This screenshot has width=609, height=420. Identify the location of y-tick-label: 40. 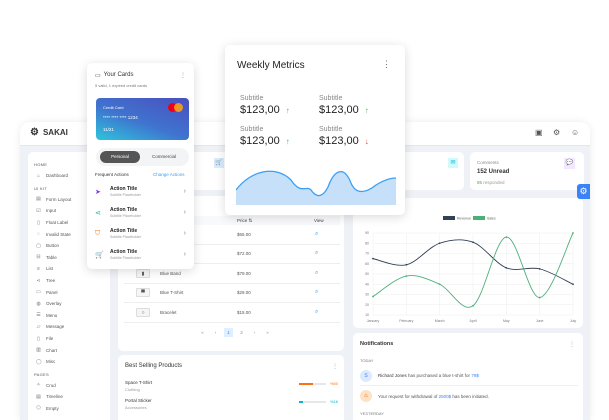
(367, 284).